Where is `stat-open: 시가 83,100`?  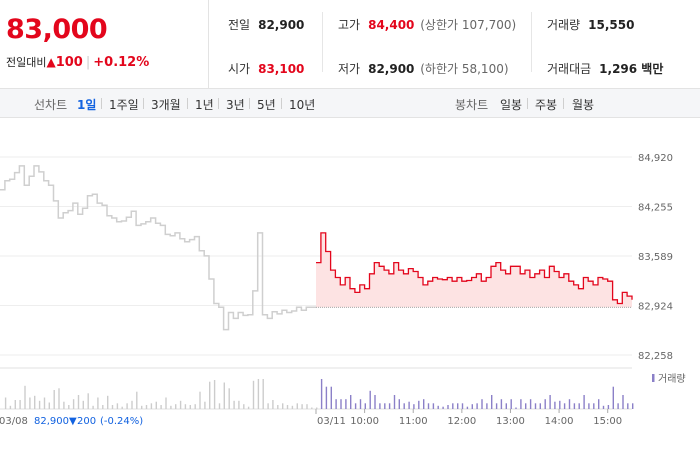 stat-open: 시가 83,100 is located at coordinates (266, 68).